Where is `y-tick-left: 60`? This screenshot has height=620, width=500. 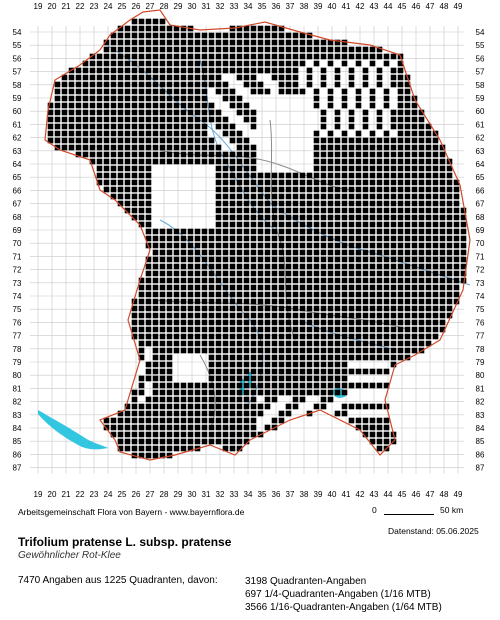
y-tick-left: 60 is located at coordinates (17, 111).